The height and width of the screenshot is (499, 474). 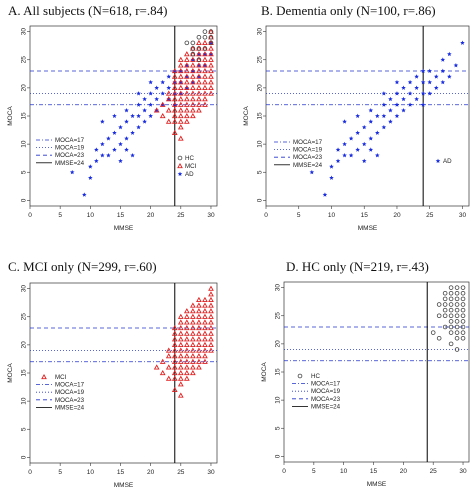 I want to click on y-tick-label: 10, so click(x=24, y=401).